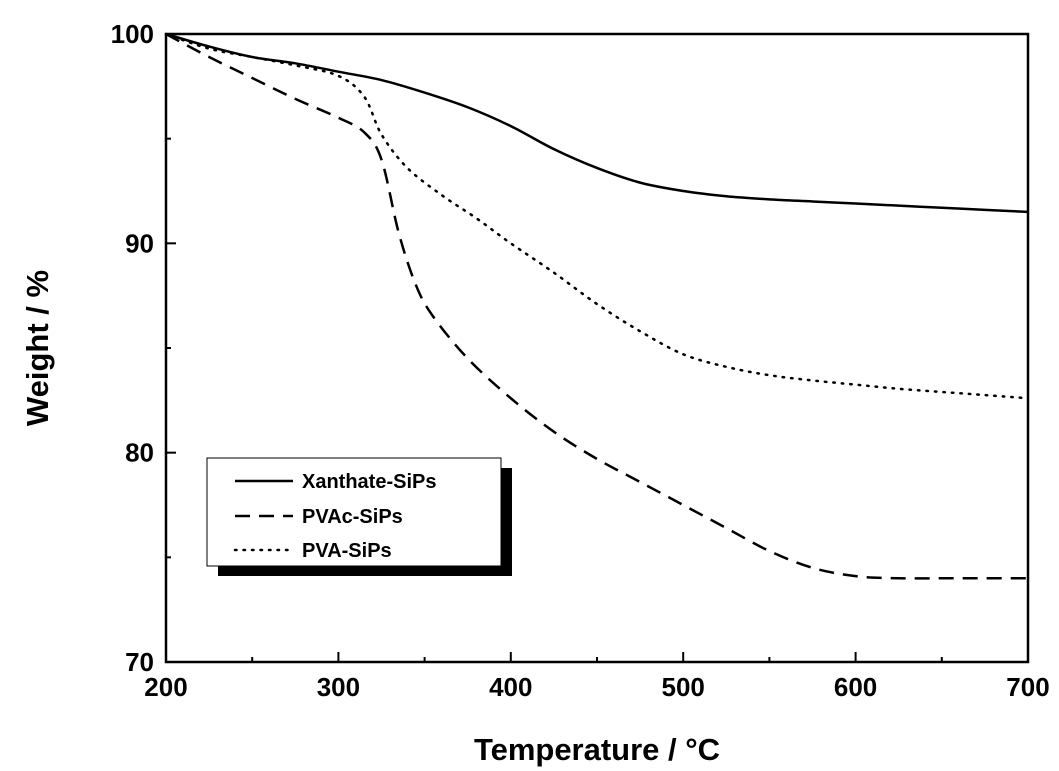 The width and height of the screenshot is (1059, 771). Describe the element at coordinates (597, 749) in the screenshot. I see `x-axis-label: Temperature / °C` at that location.